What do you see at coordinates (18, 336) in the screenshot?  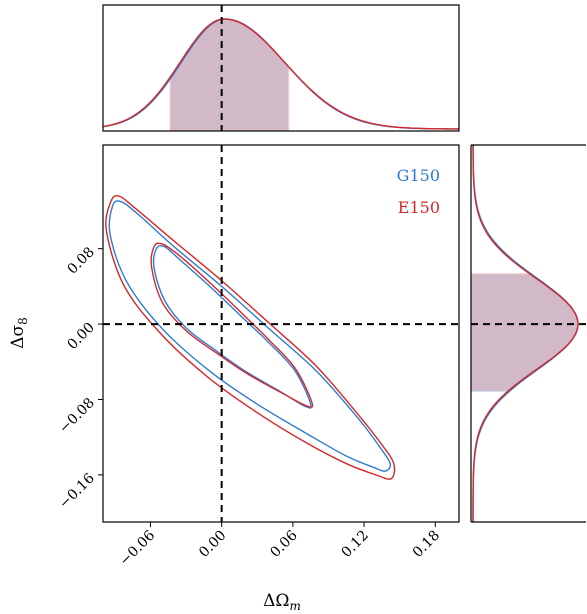 I see `y-axis-label-text: Δσ` at bounding box center [18, 336].